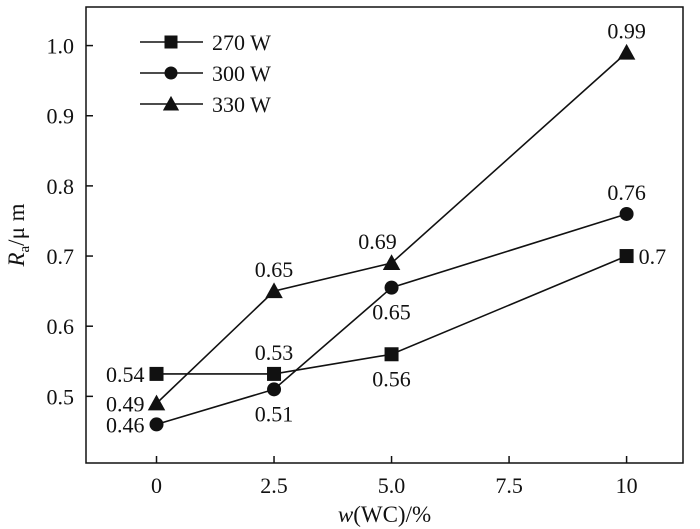 This screenshot has width=700, height=529. Describe the element at coordinates (125, 374) in the screenshot. I see `data-label: 0.54` at that location.